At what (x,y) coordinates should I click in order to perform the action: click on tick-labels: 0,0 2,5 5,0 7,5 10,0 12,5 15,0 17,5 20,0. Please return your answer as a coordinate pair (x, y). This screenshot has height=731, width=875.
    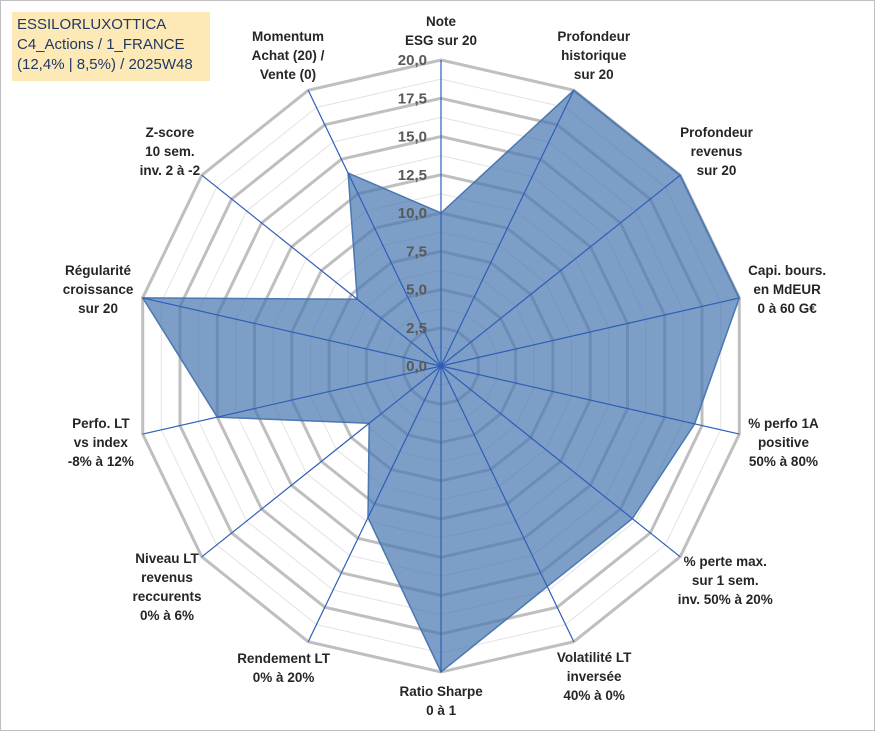
    Looking at the image, I should click on (412, 213).